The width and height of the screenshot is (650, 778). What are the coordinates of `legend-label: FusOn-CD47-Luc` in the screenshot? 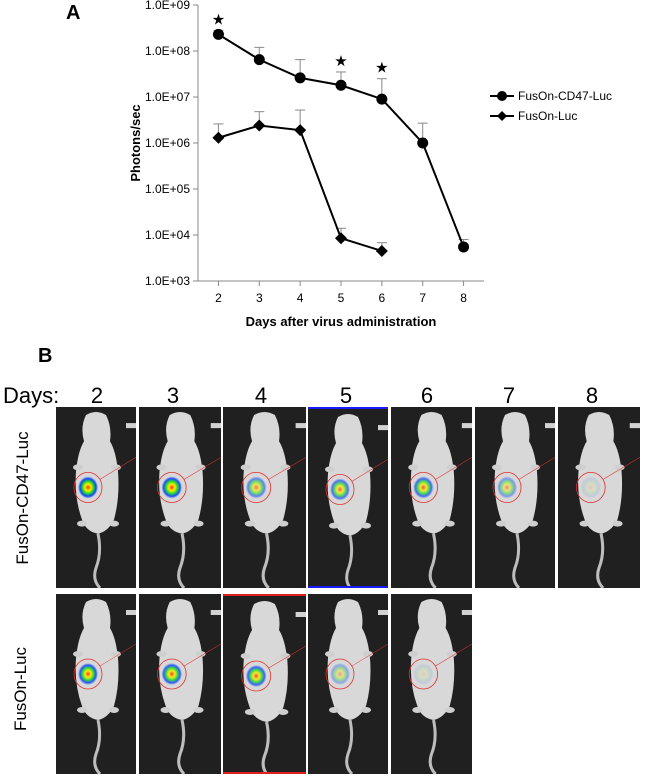 It's located at (565, 96).